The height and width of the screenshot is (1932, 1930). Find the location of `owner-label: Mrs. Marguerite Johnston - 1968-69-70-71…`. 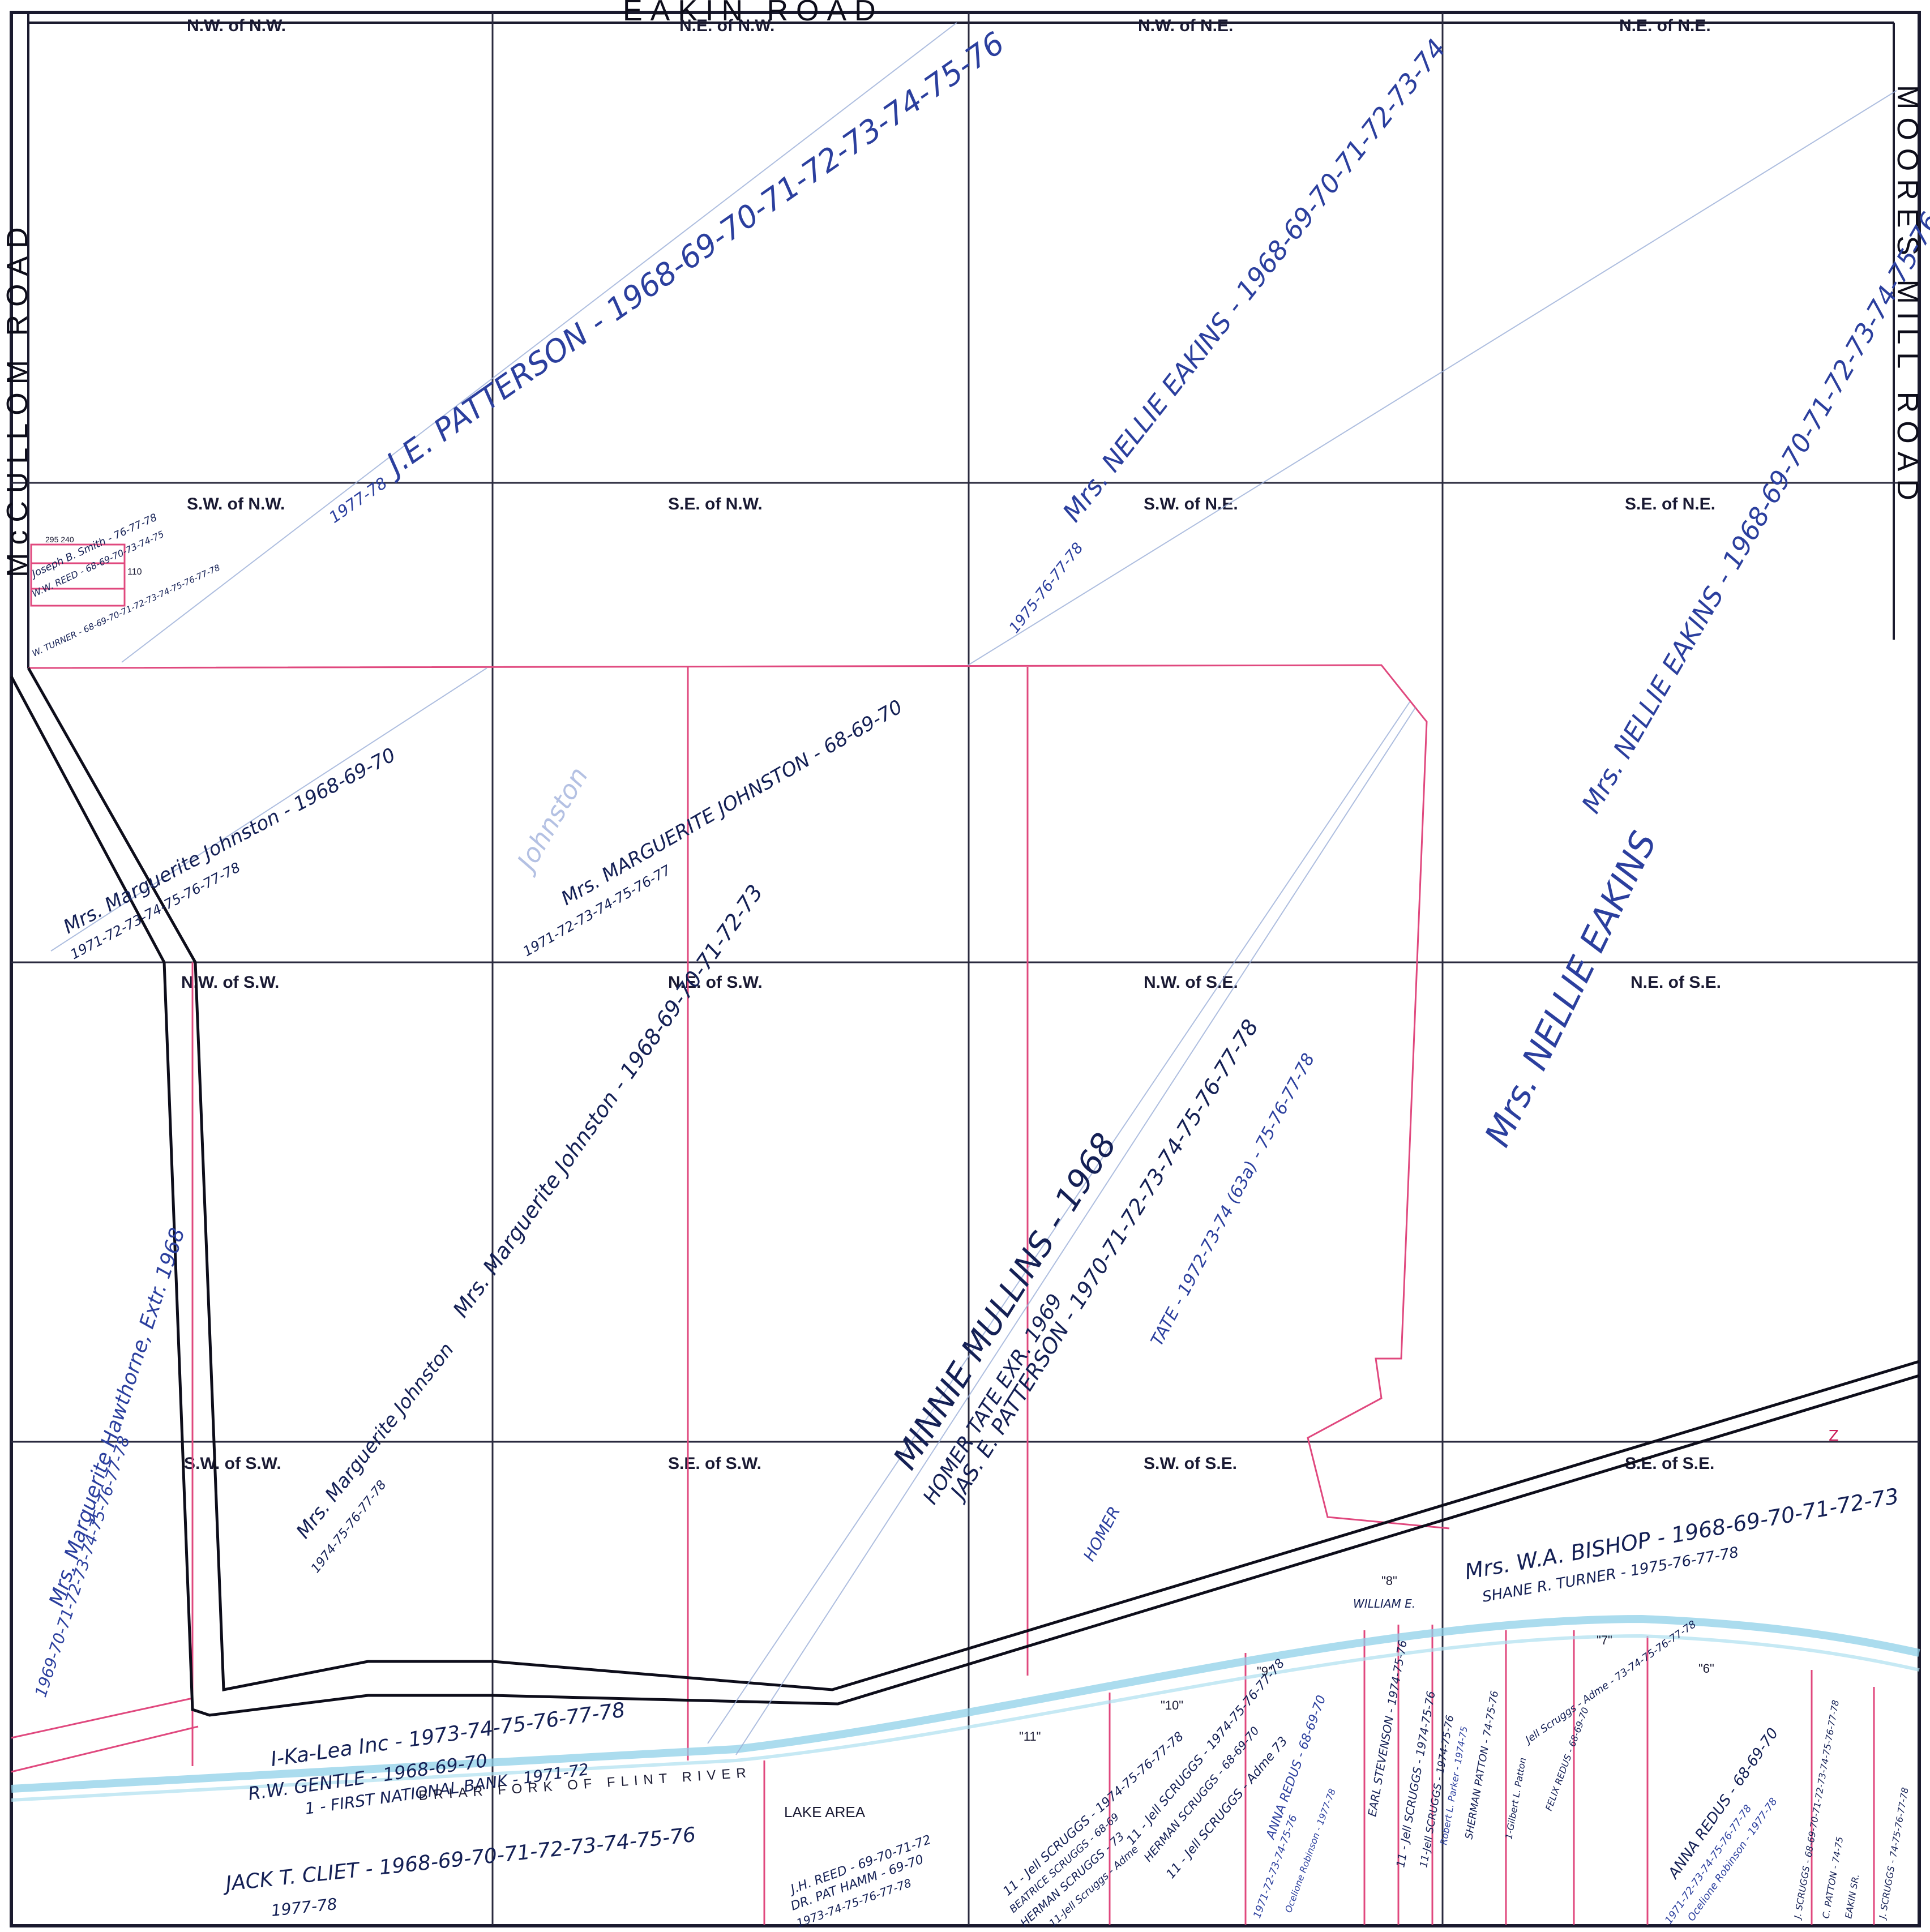

owner-label: Mrs. Marguerite Johnston - 1968-69-70-71… is located at coordinates (608, 1101).